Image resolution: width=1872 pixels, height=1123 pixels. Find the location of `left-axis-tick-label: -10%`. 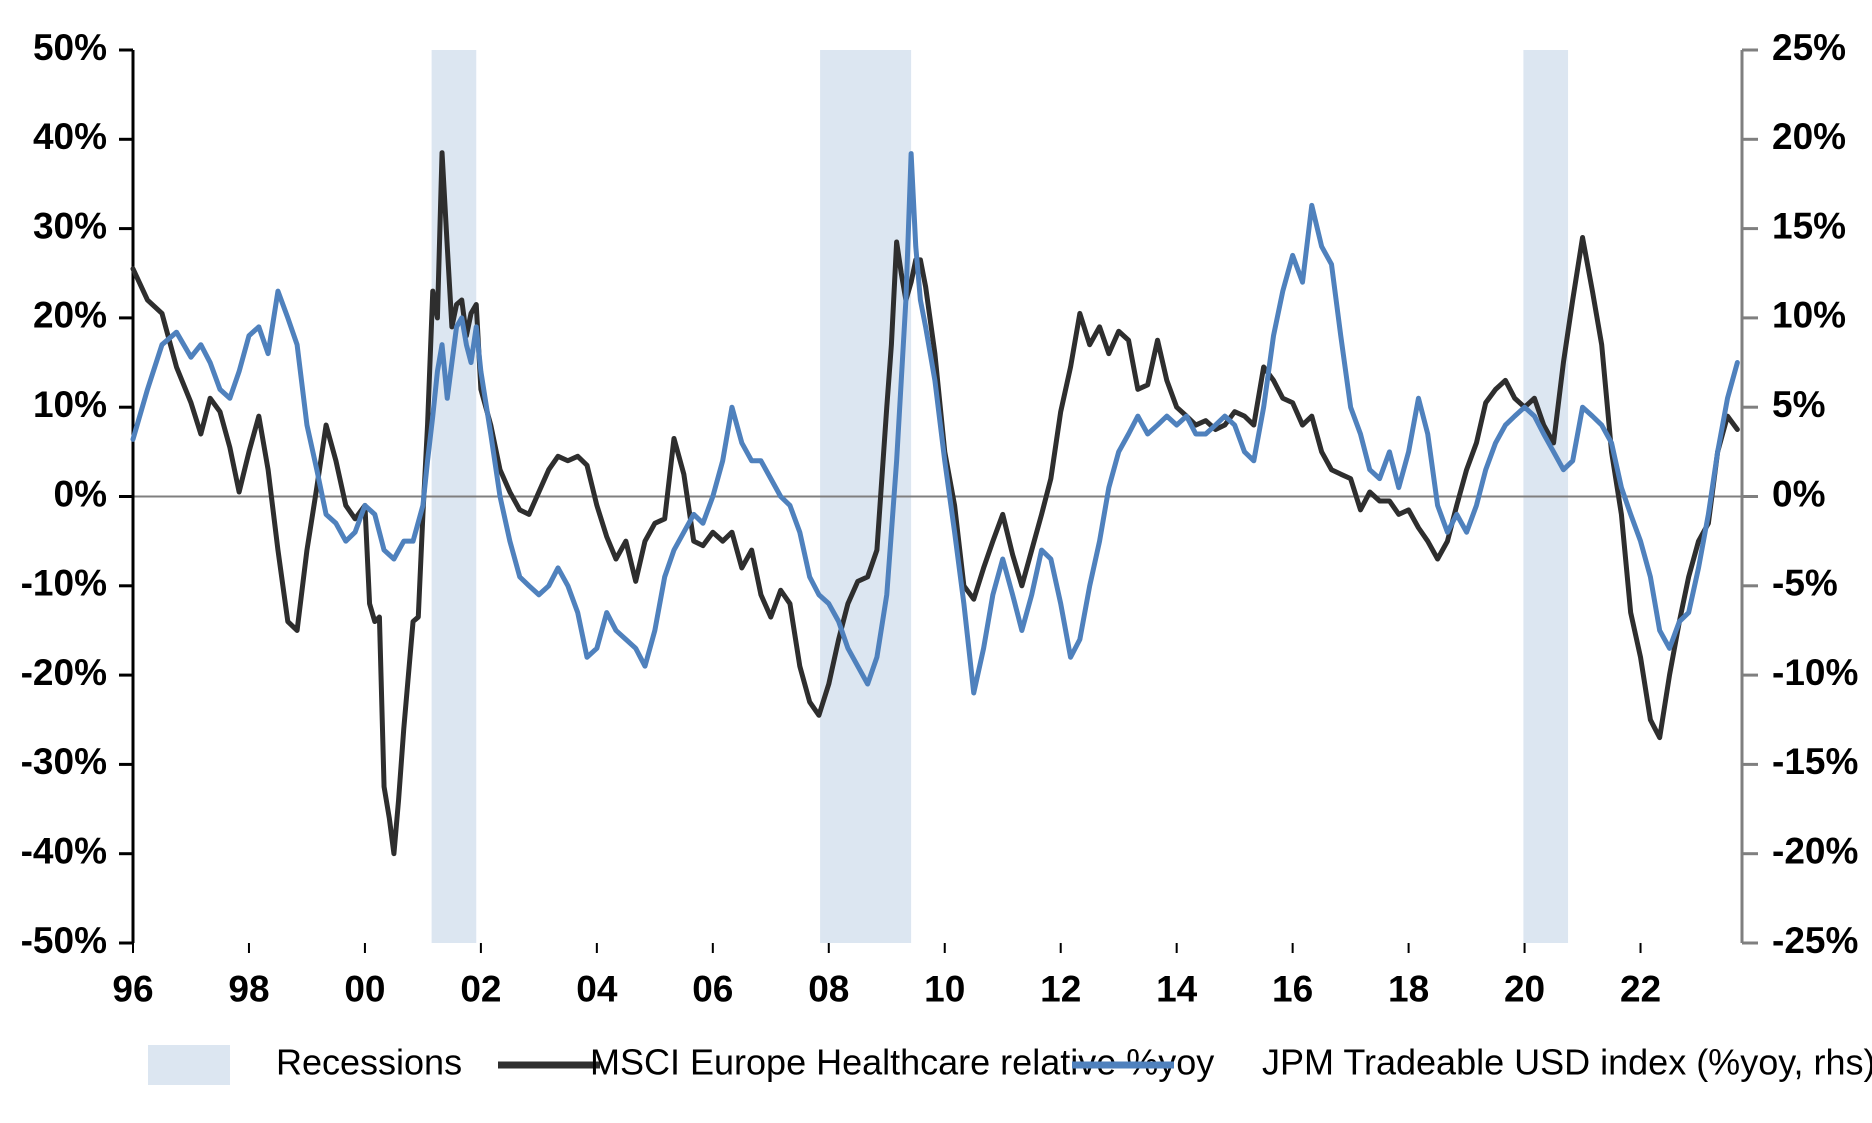

left-axis-tick-label: -10% is located at coordinates (64, 583).